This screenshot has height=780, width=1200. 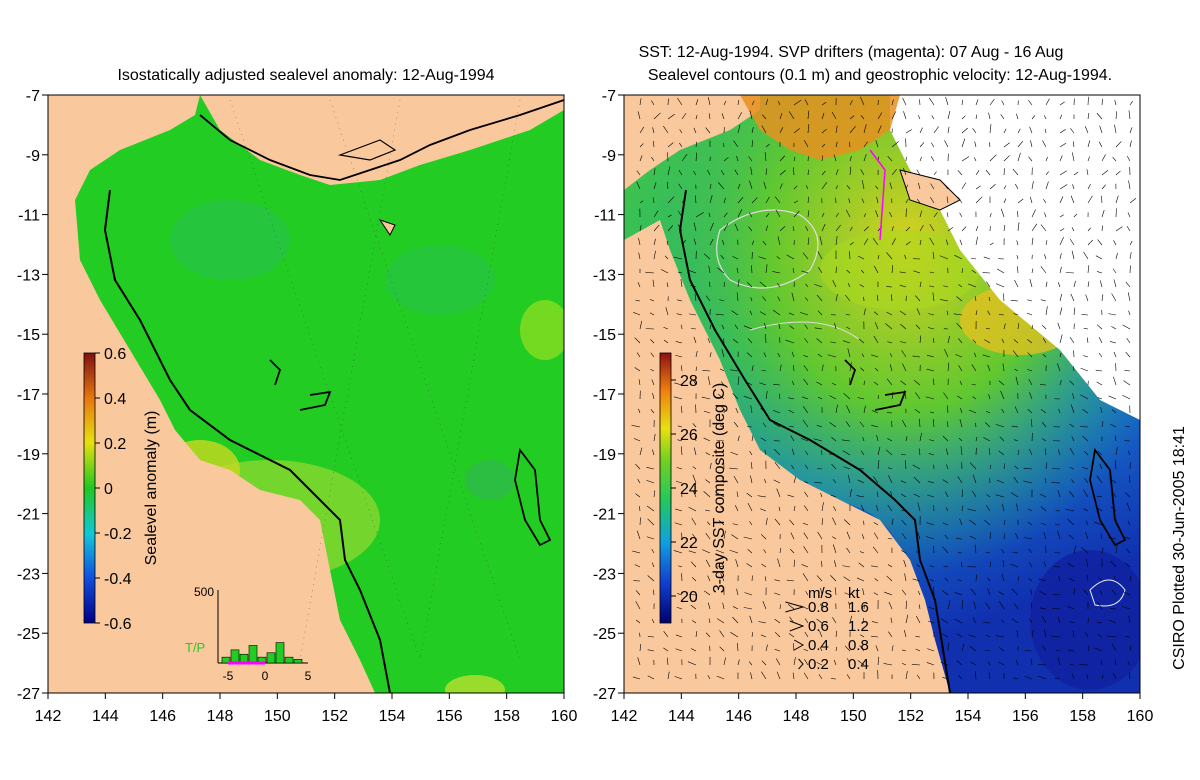 I want to click on left-ytick-label: -19, so click(x=28, y=455).